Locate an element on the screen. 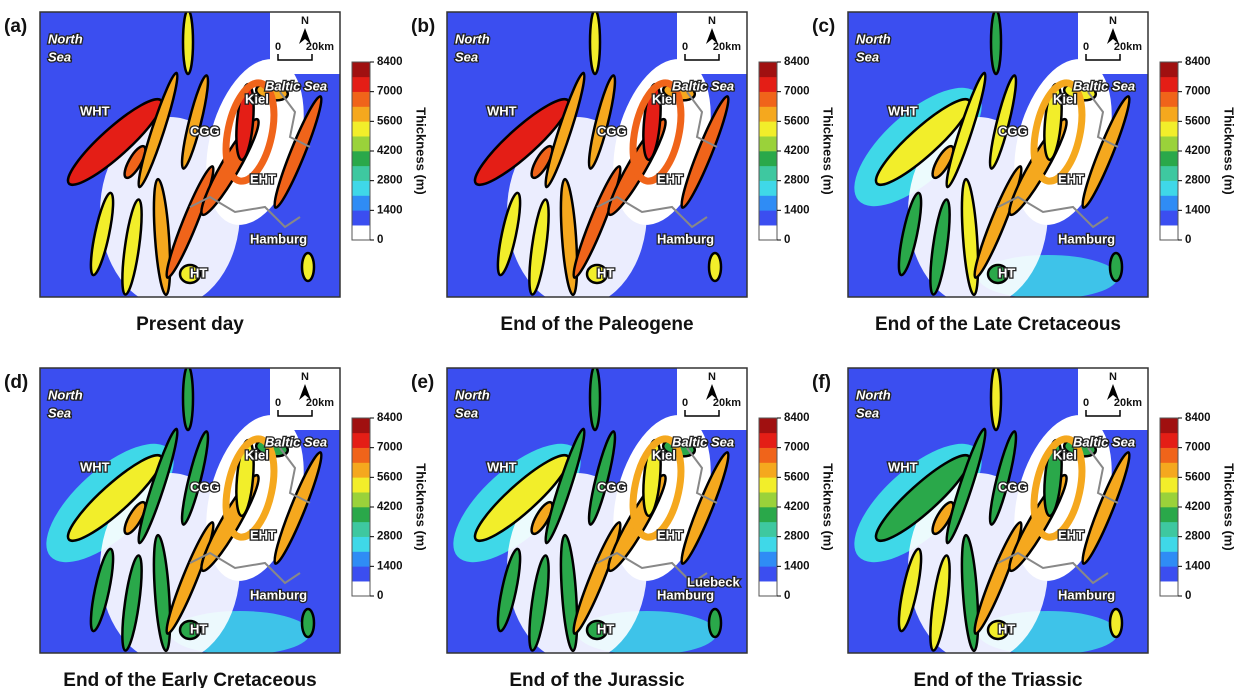 Image resolution: width=1234 pixels, height=688 pixels. colorbar-title: Thickness (m) is located at coordinates (1228, 150).